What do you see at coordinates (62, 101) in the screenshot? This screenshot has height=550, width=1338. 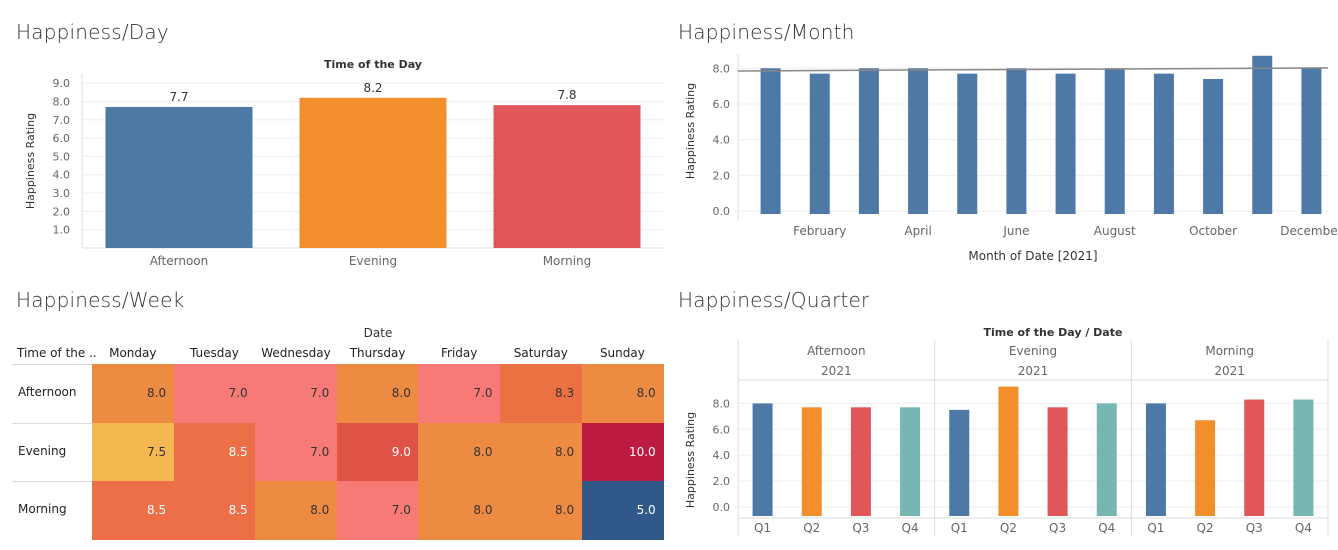 I see `day-ytick-label: 8.0` at bounding box center [62, 101].